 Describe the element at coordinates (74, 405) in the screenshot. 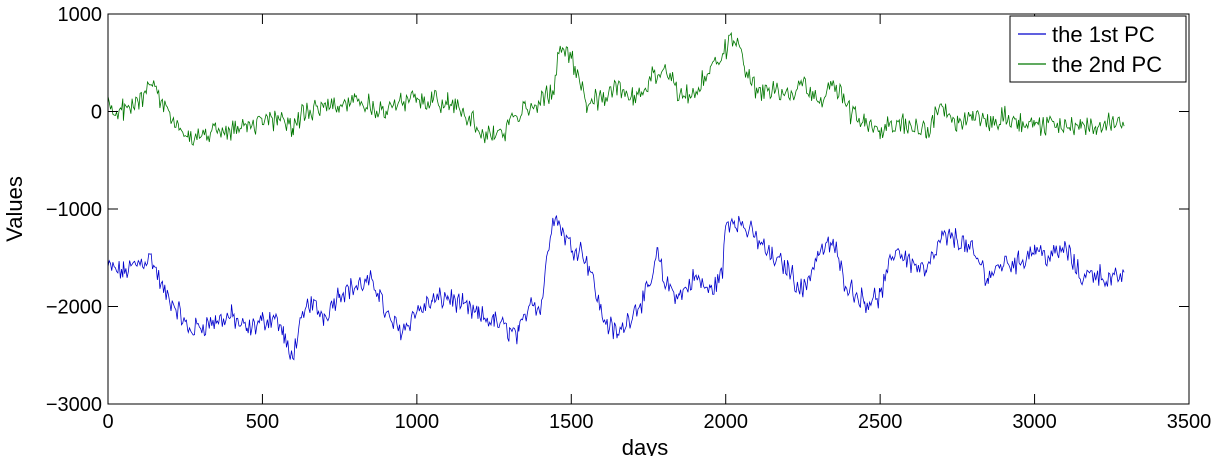

I see `y-tick-label-0: −3000` at that location.